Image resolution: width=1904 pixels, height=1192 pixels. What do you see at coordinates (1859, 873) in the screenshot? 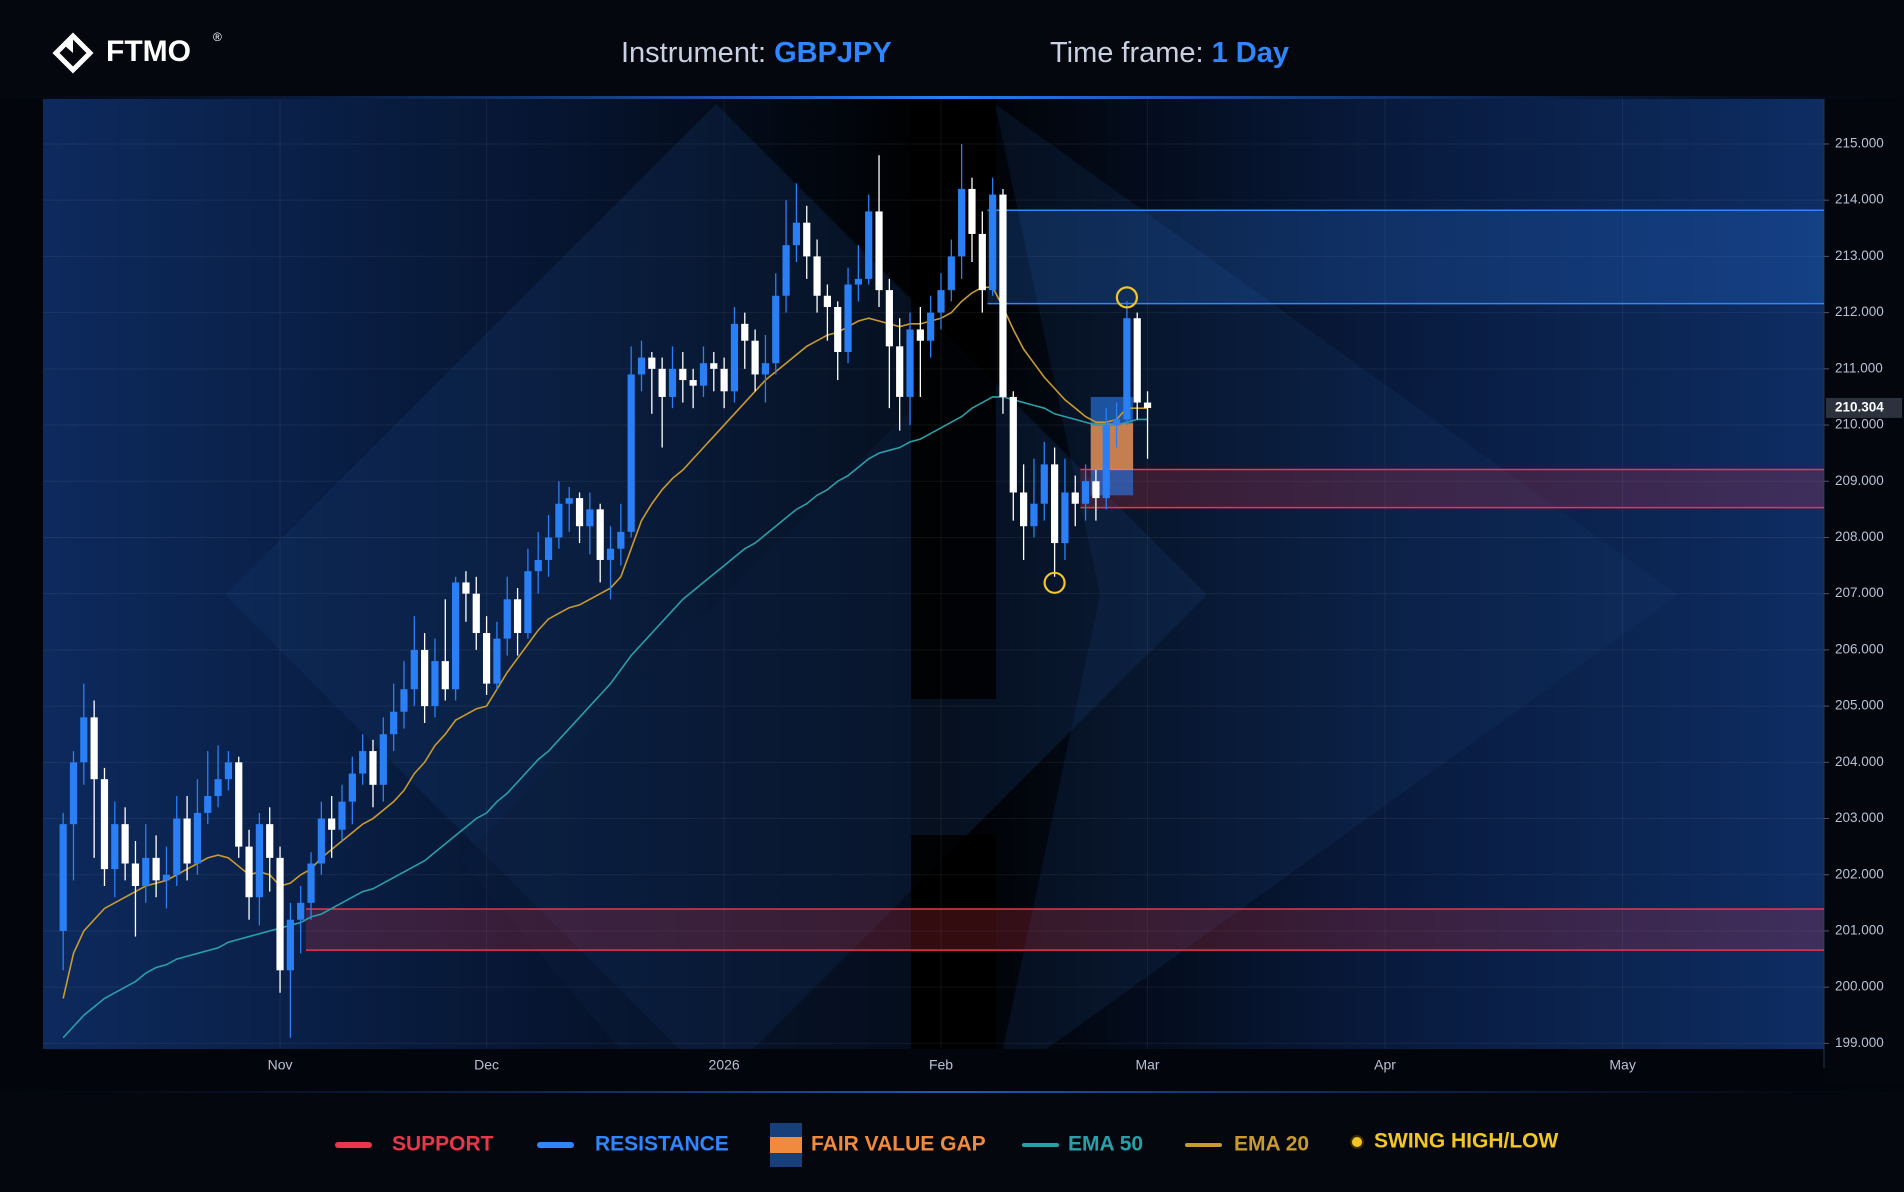
I see `y-tick-label: 202.000` at bounding box center [1859, 873].